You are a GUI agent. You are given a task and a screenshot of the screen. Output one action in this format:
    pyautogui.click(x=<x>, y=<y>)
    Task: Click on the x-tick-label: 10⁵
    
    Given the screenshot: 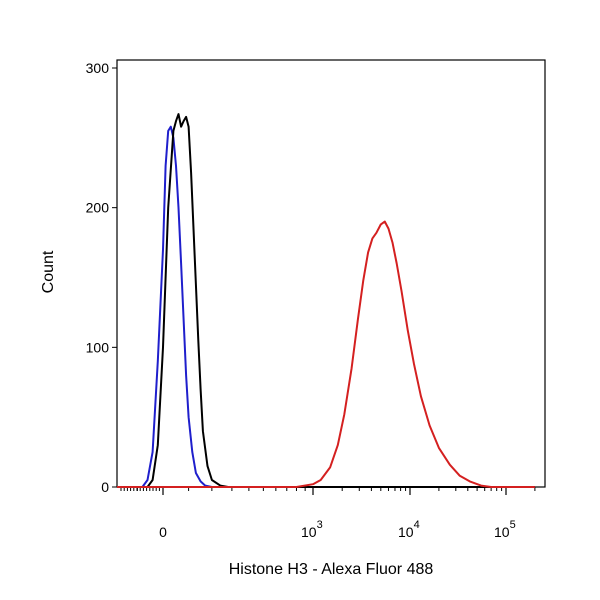 What is the action you would take?
    pyautogui.click(x=505, y=529)
    